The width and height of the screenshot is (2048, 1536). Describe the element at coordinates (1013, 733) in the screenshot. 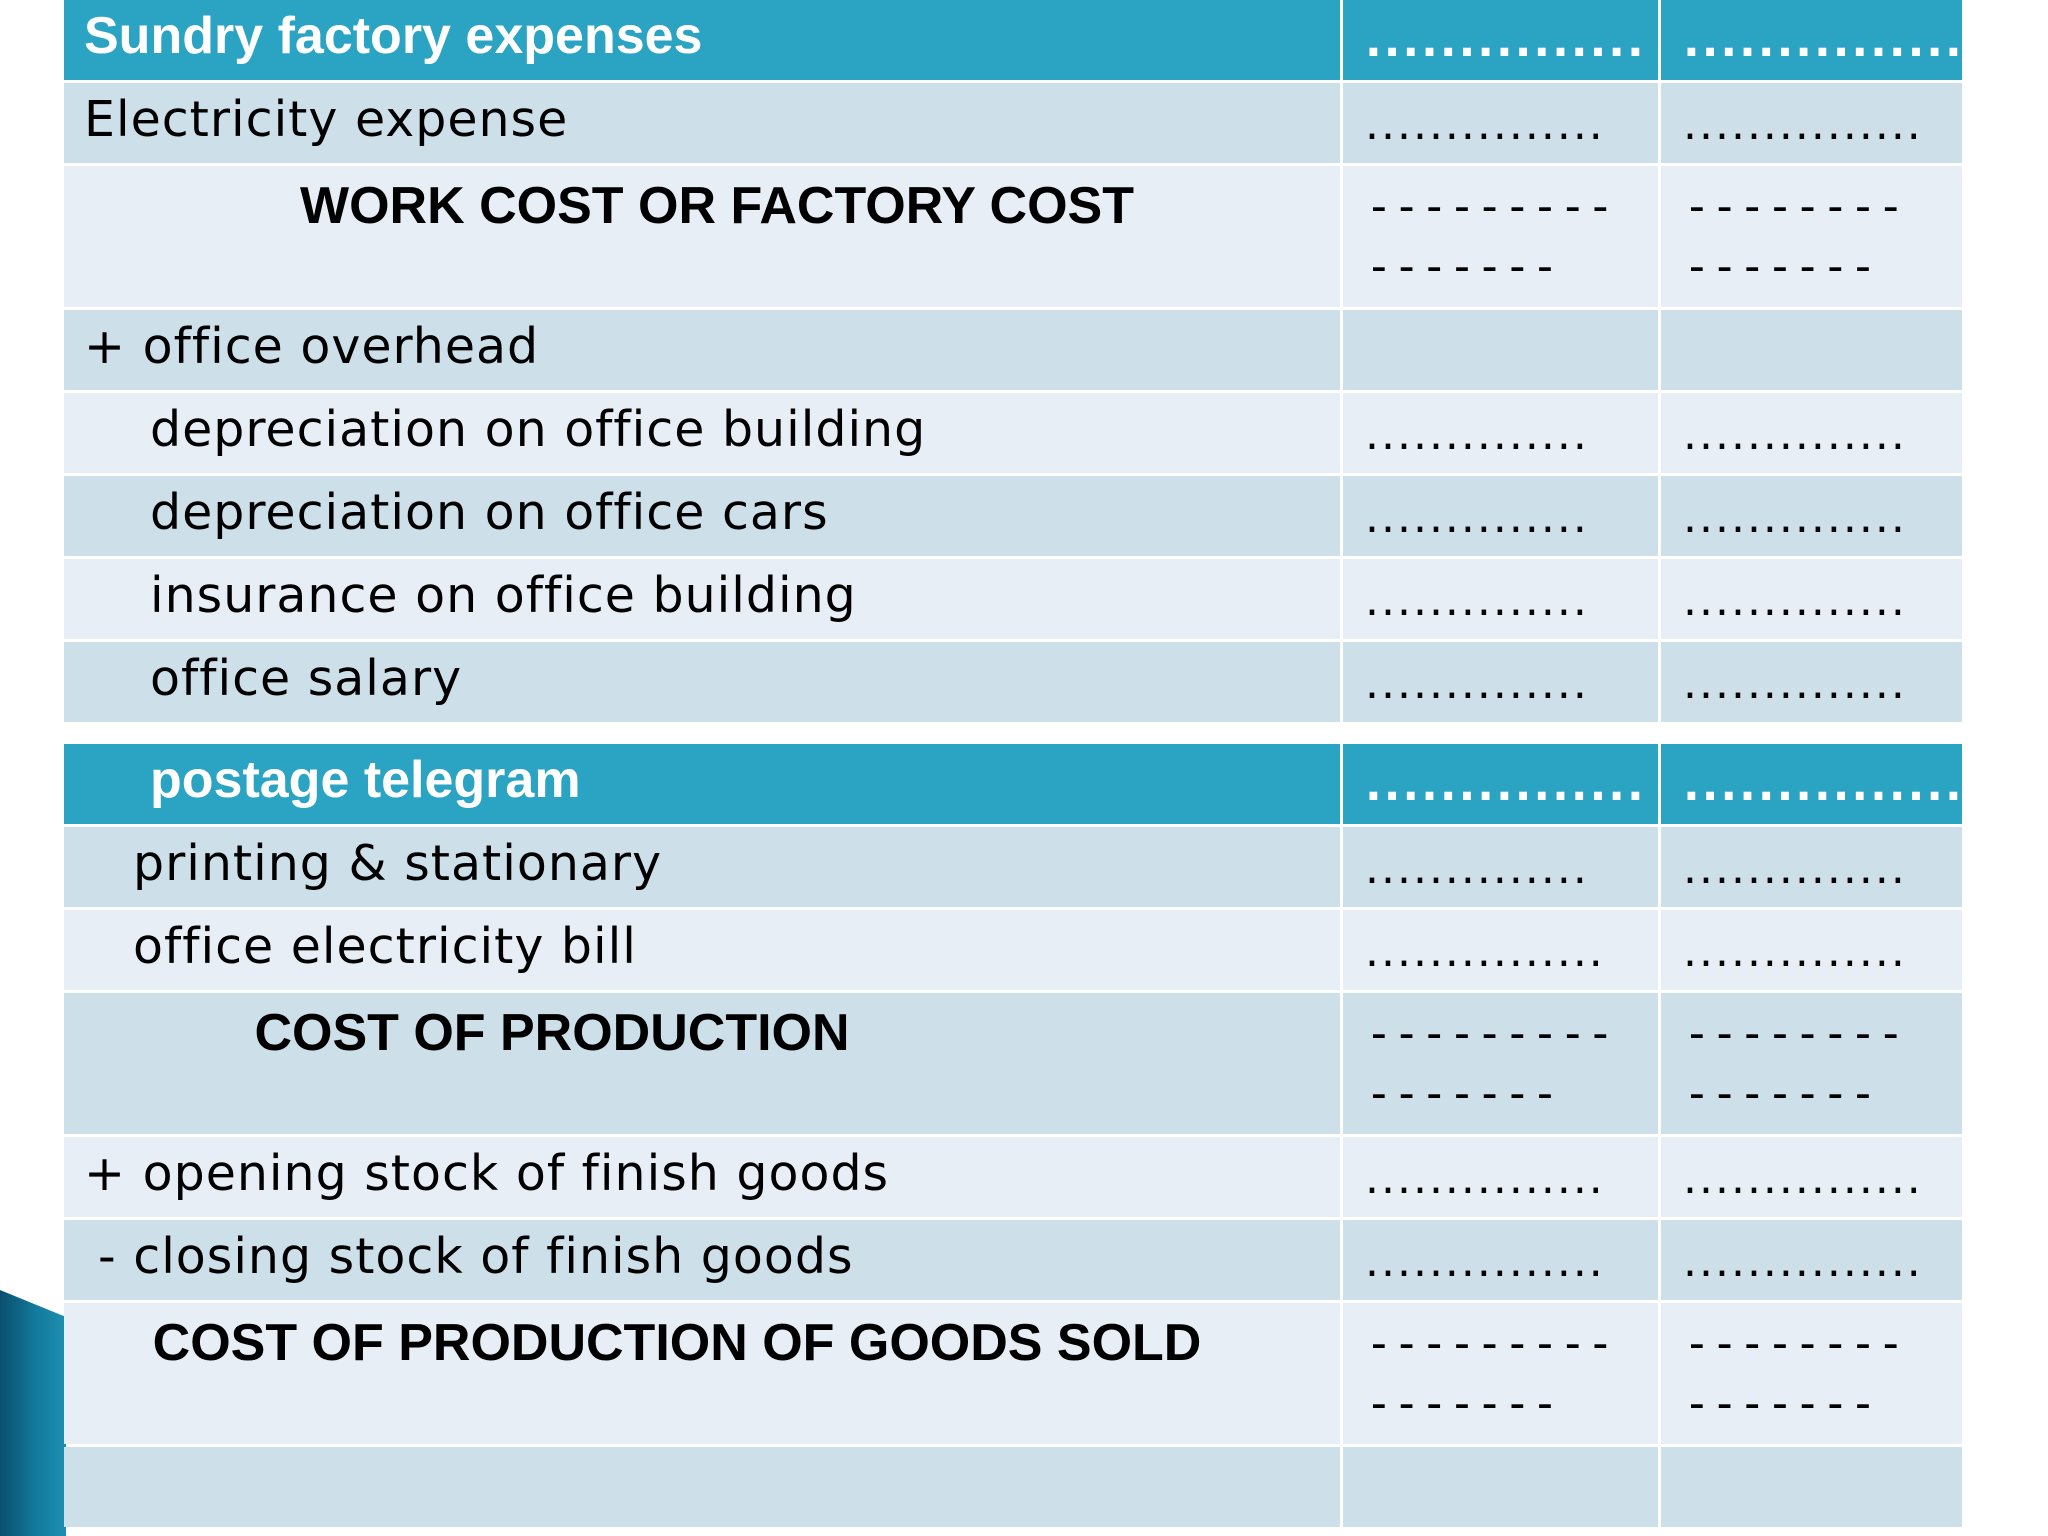

I see `table-gap` at that location.